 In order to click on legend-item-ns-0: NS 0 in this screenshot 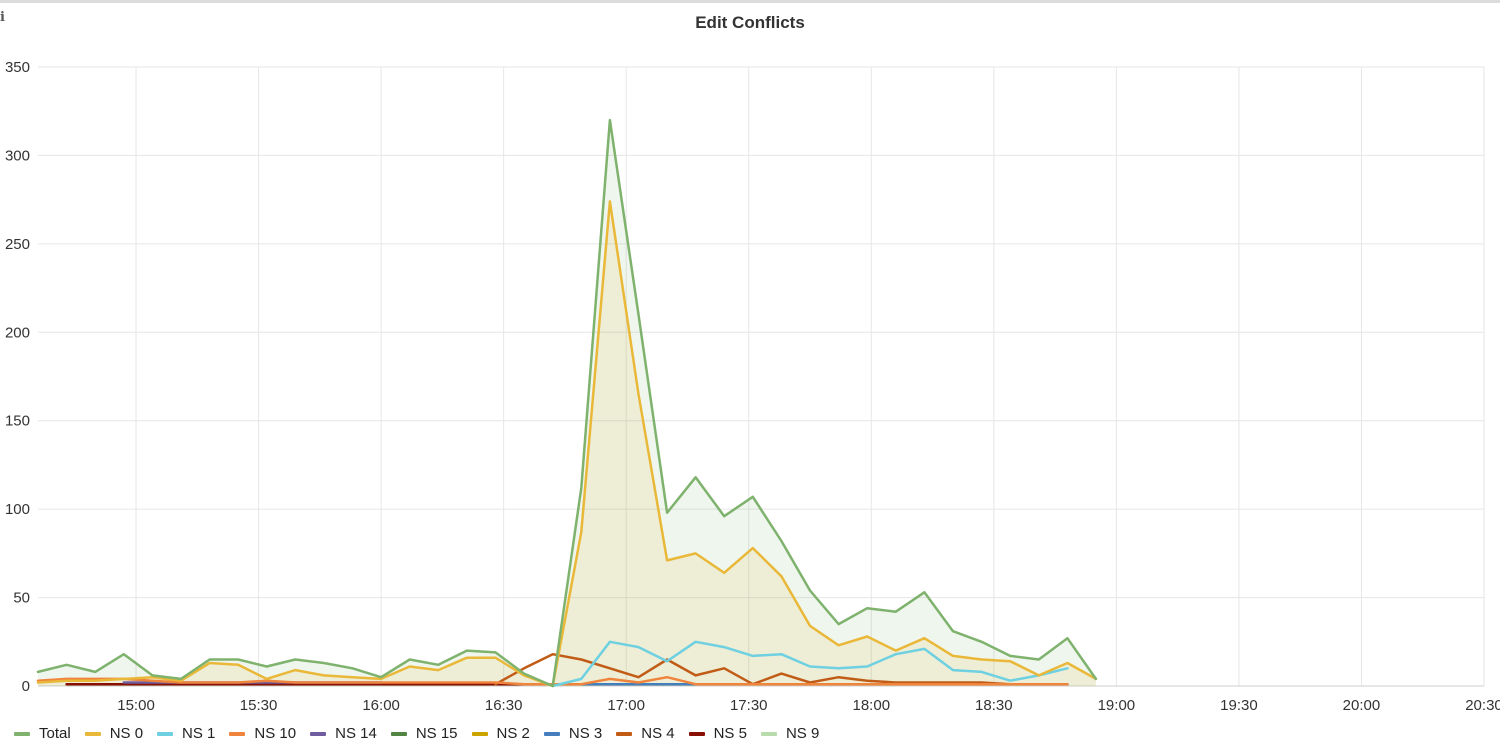, I will do `click(114, 733)`.